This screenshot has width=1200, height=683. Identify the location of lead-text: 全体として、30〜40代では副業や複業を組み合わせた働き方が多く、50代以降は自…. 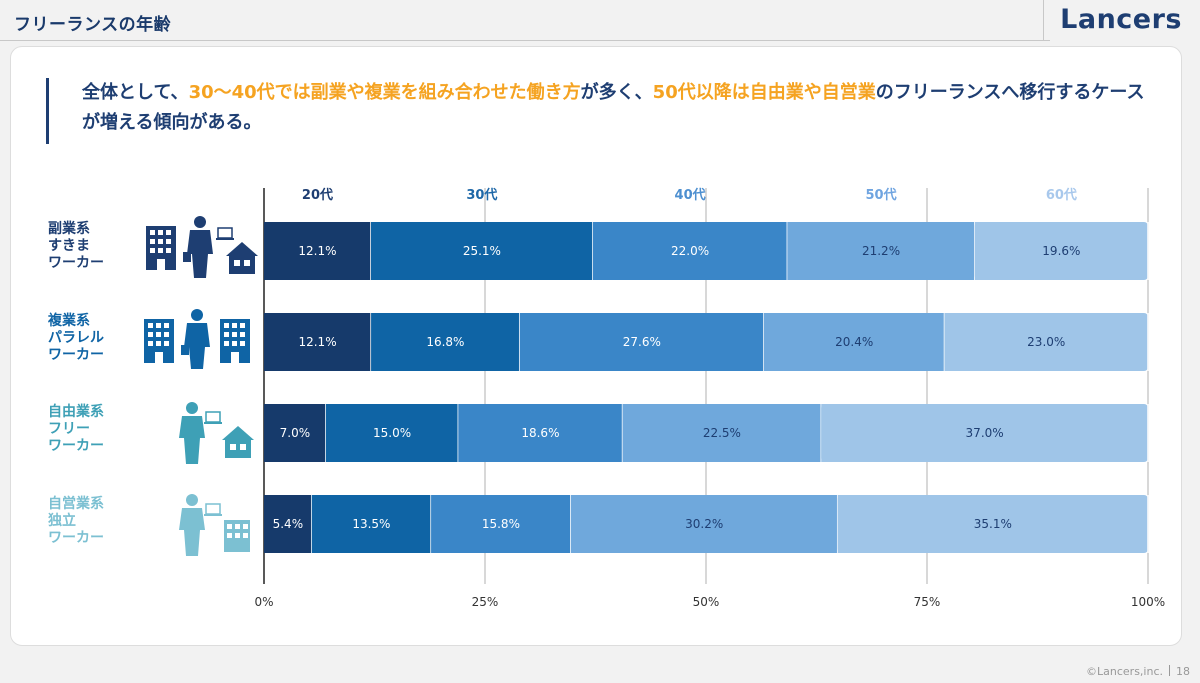
(617, 108).